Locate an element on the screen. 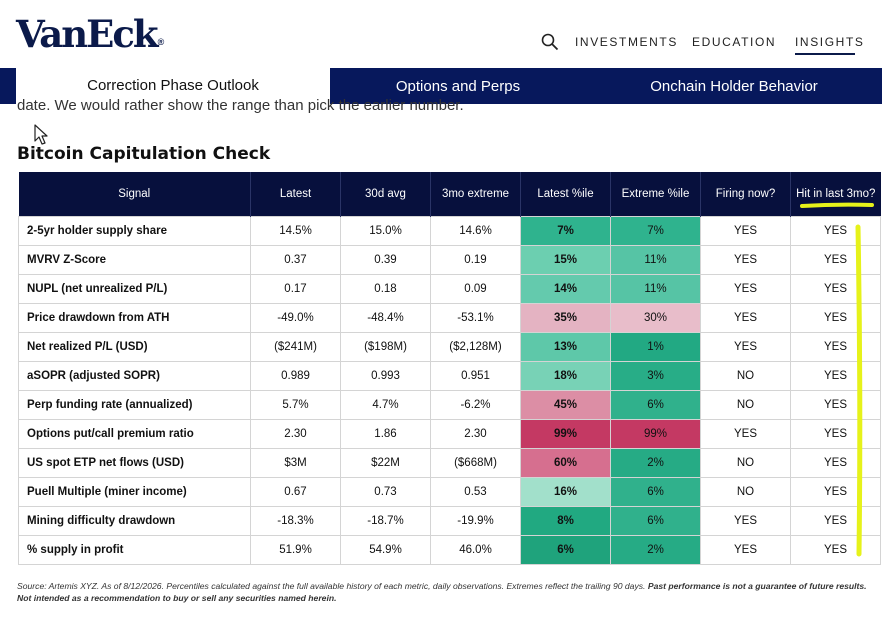 This screenshot has height=617, width=882. nav-insights: INSIGHTS is located at coordinates (830, 42).